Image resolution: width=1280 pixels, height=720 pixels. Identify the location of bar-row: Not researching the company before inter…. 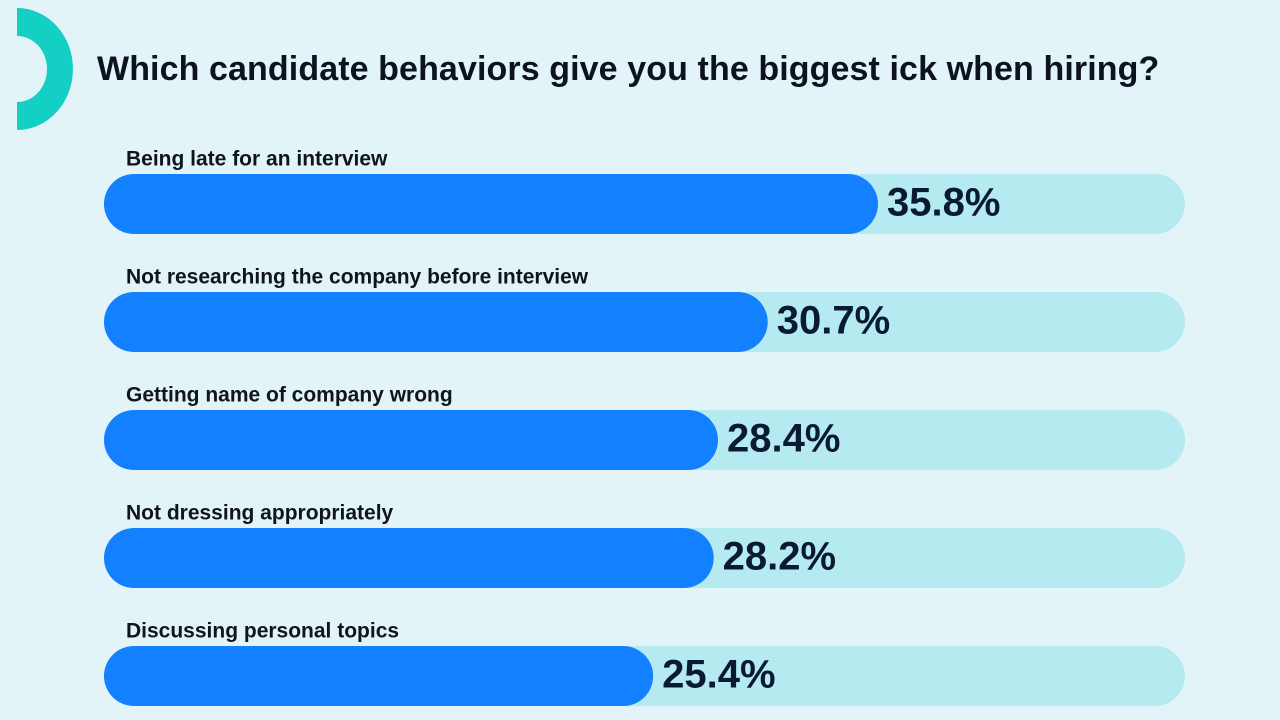
(644, 309).